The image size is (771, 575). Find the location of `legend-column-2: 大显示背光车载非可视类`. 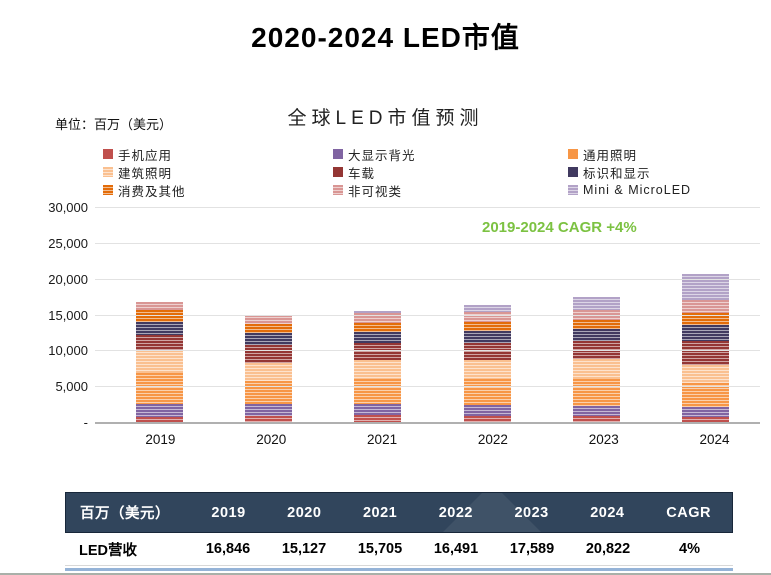

legend-column-2: 大显示背光车载非可视类 is located at coordinates (374, 172).